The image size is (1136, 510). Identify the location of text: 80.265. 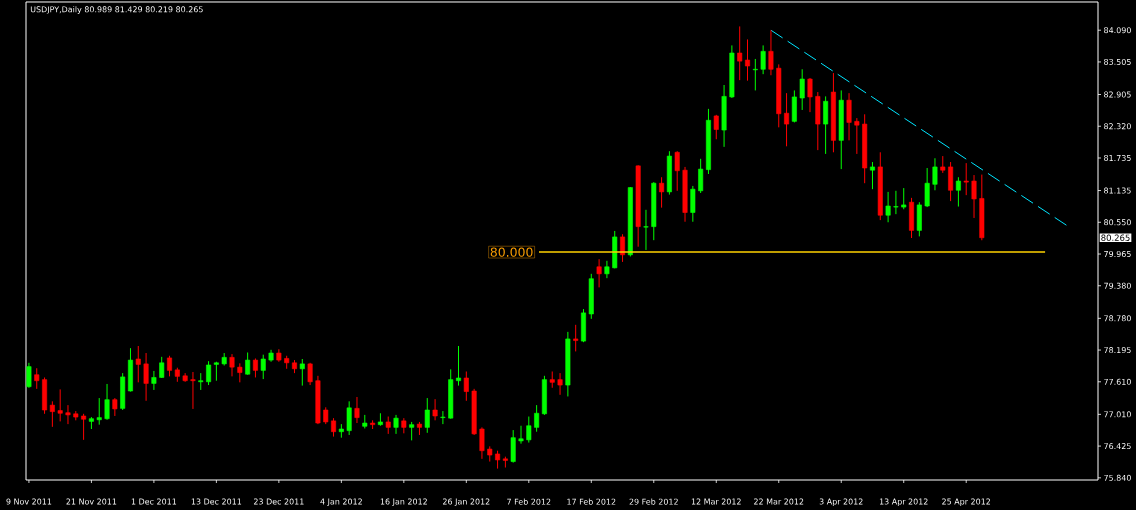
(1115, 237).